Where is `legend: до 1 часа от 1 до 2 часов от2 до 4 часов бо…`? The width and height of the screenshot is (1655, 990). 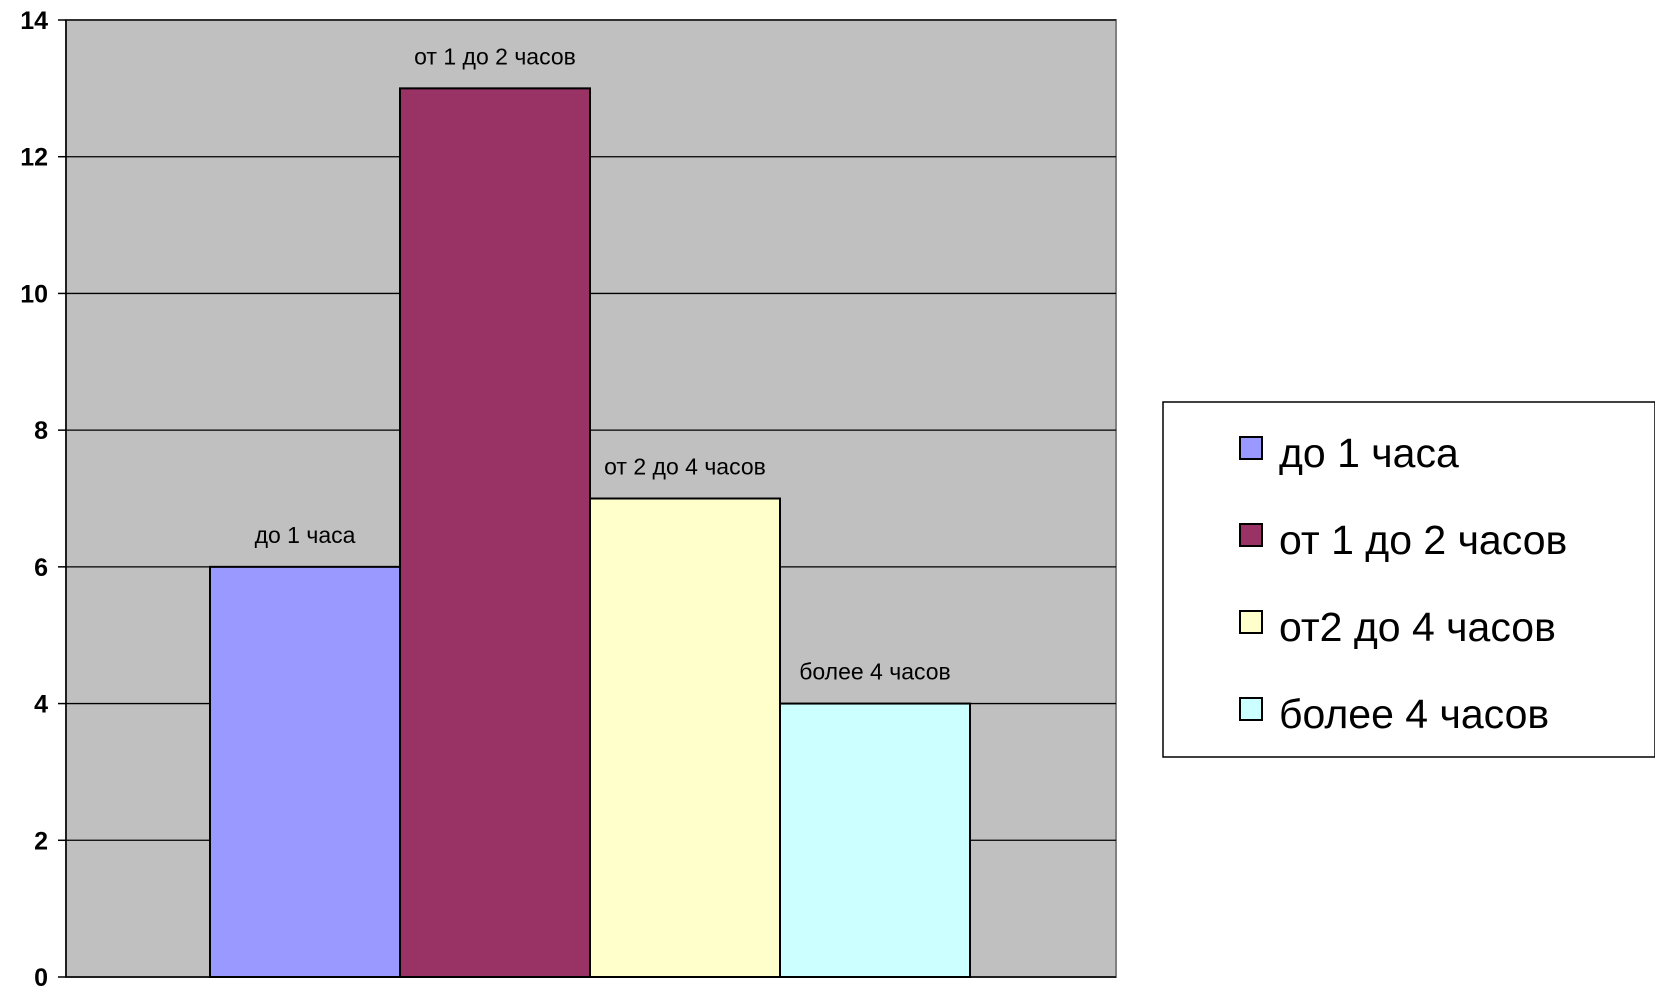 legend: до 1 часа от 1 до 2 часов от2 до 4 часов бо… is located at coordinates (1408, 579).